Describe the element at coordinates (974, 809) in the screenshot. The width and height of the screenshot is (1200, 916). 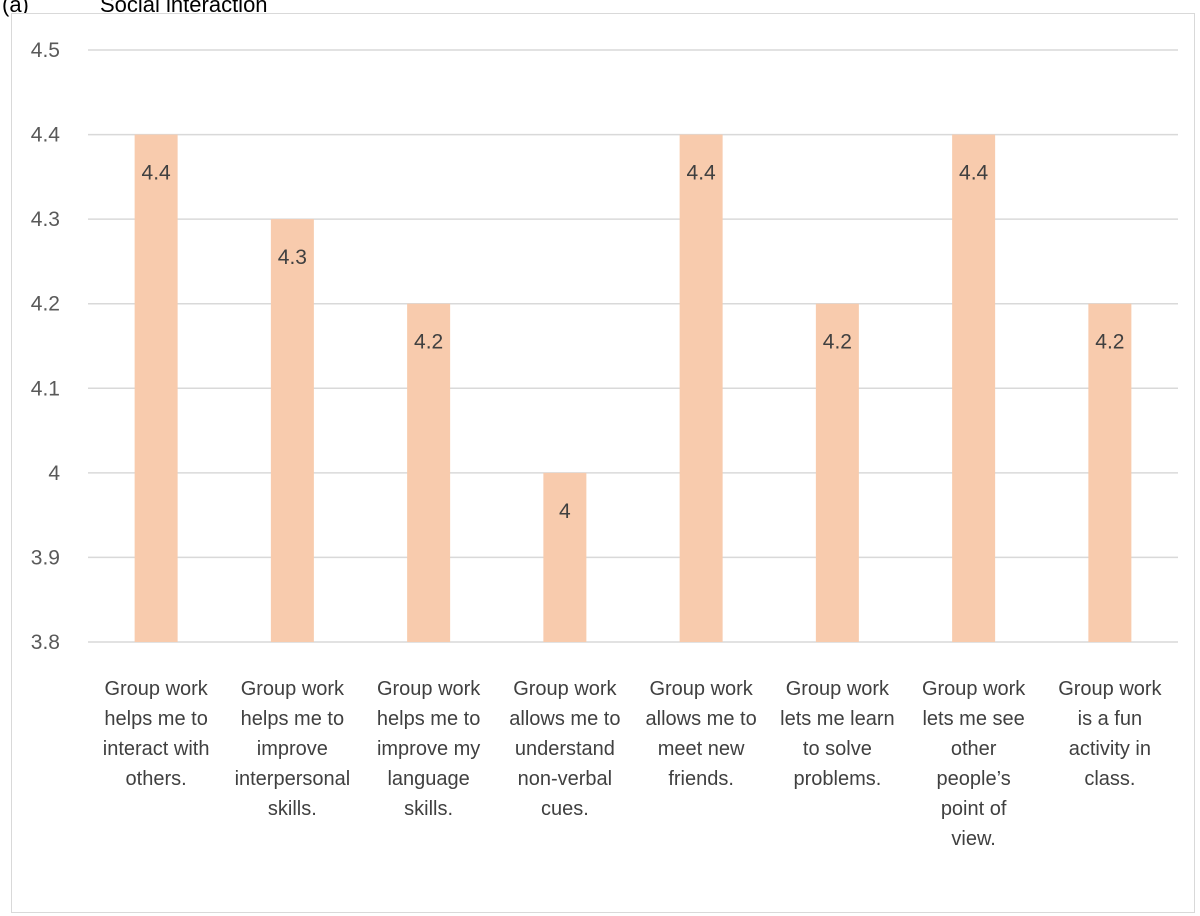
I see `x-tick-label-line: point of` at that location.